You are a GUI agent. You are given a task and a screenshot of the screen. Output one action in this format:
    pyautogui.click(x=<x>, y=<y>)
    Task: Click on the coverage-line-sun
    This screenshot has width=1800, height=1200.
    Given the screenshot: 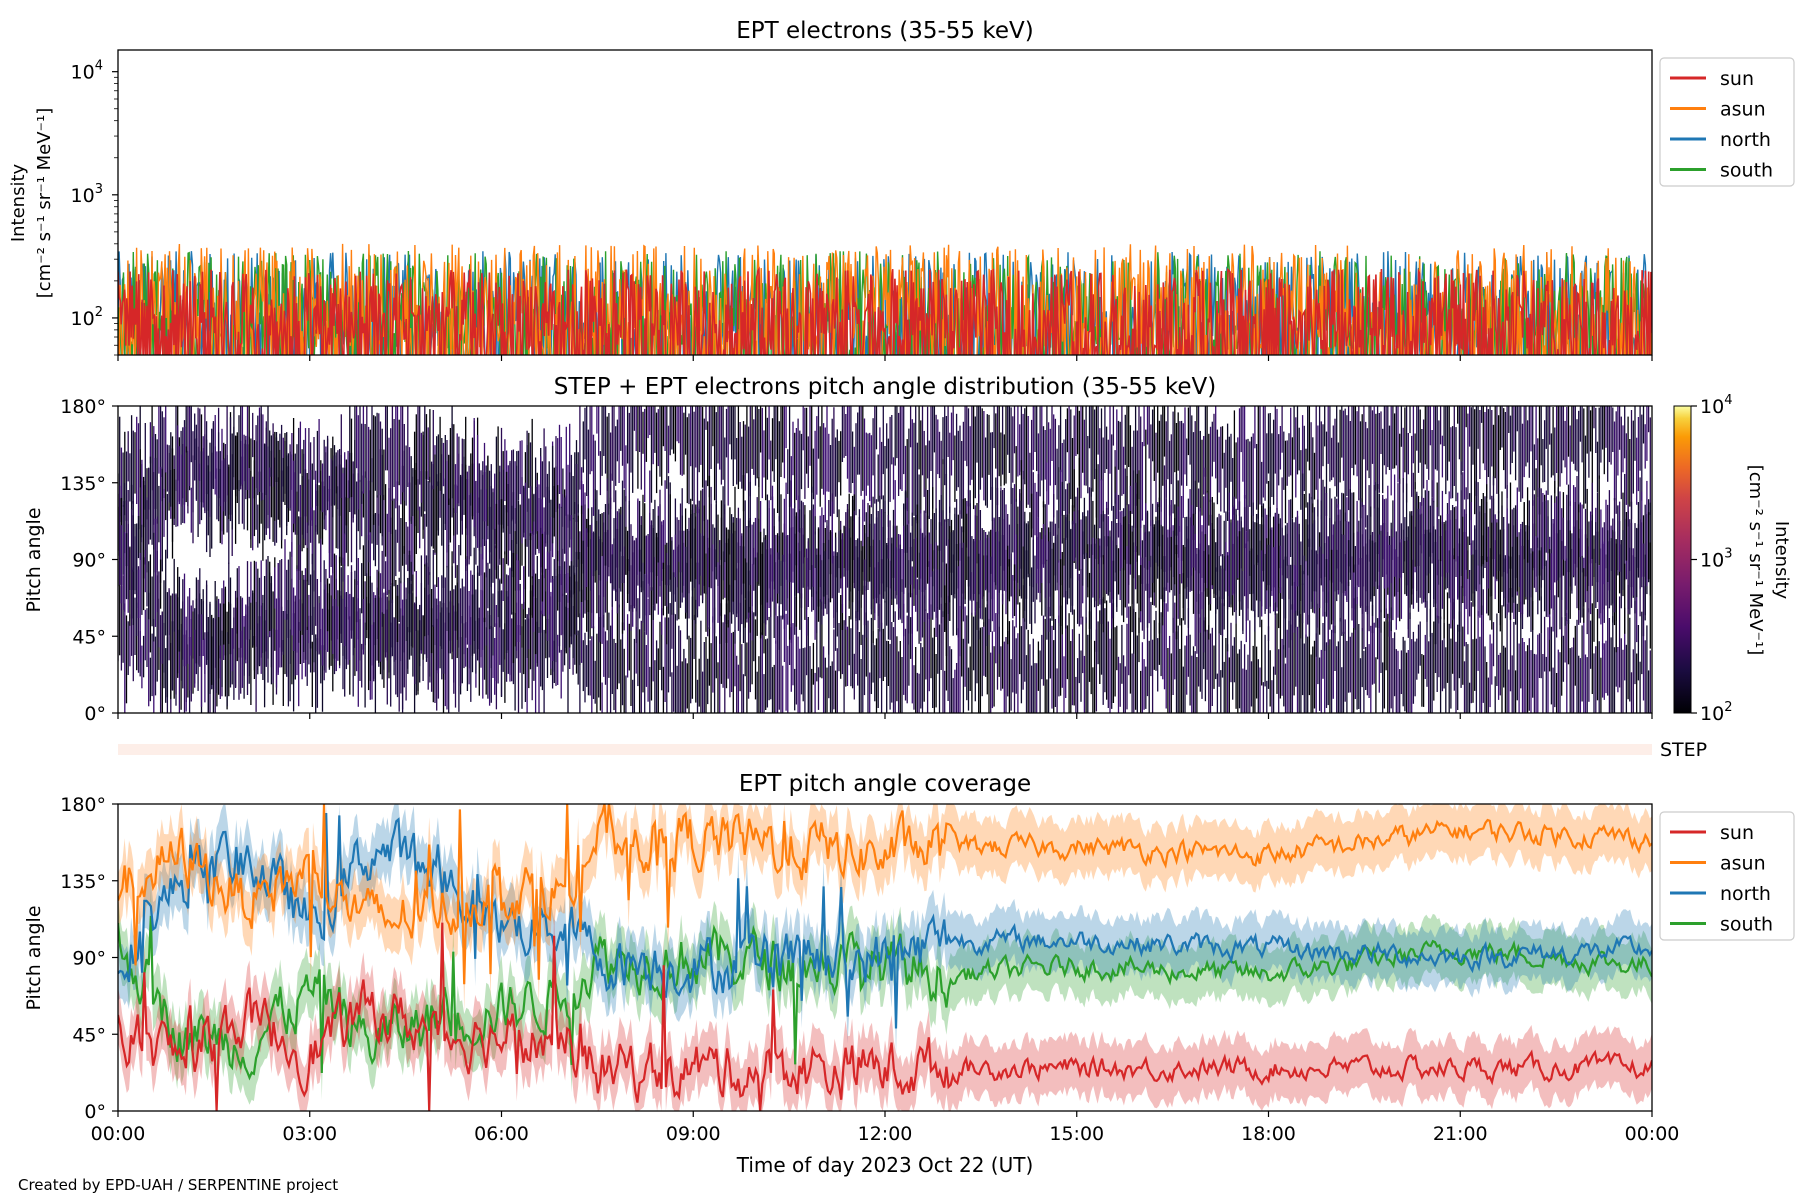 What is the action you would take?
    pyautogui.click(x=885, y=1016)
    